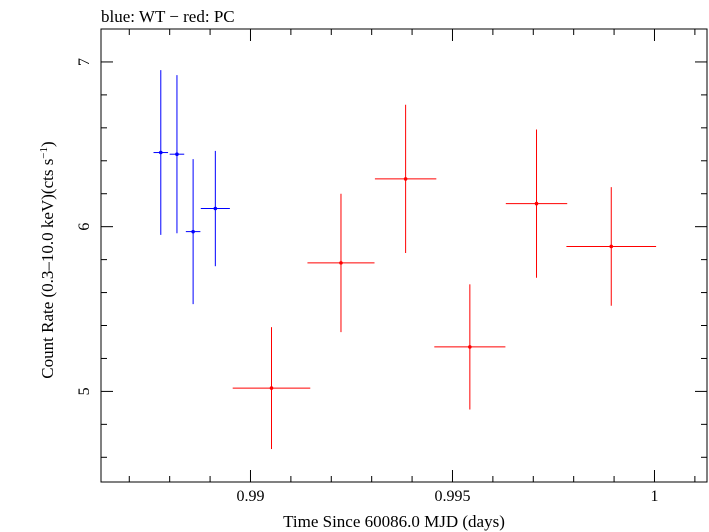 The image size is (709, 532). Describe the element at coordinates (44, 153) in the screenshot. I see `y-axis-label-exponent: −1` at that location.